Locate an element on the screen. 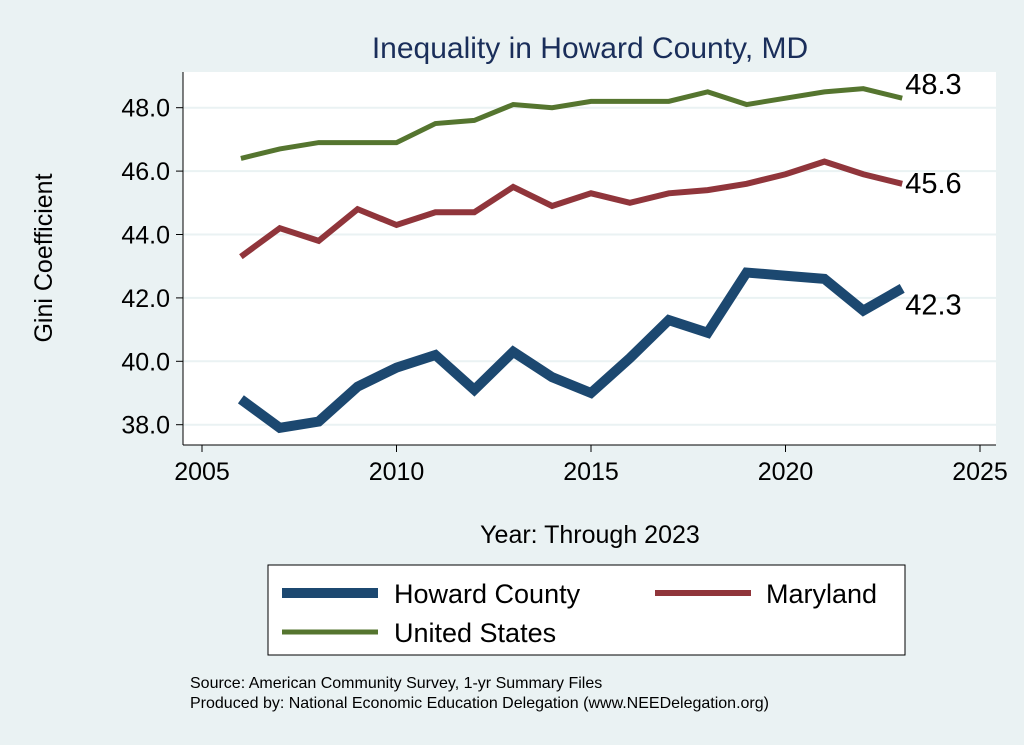  y-axis-label: Gini Coefficient is located at coordinates (44, 257).